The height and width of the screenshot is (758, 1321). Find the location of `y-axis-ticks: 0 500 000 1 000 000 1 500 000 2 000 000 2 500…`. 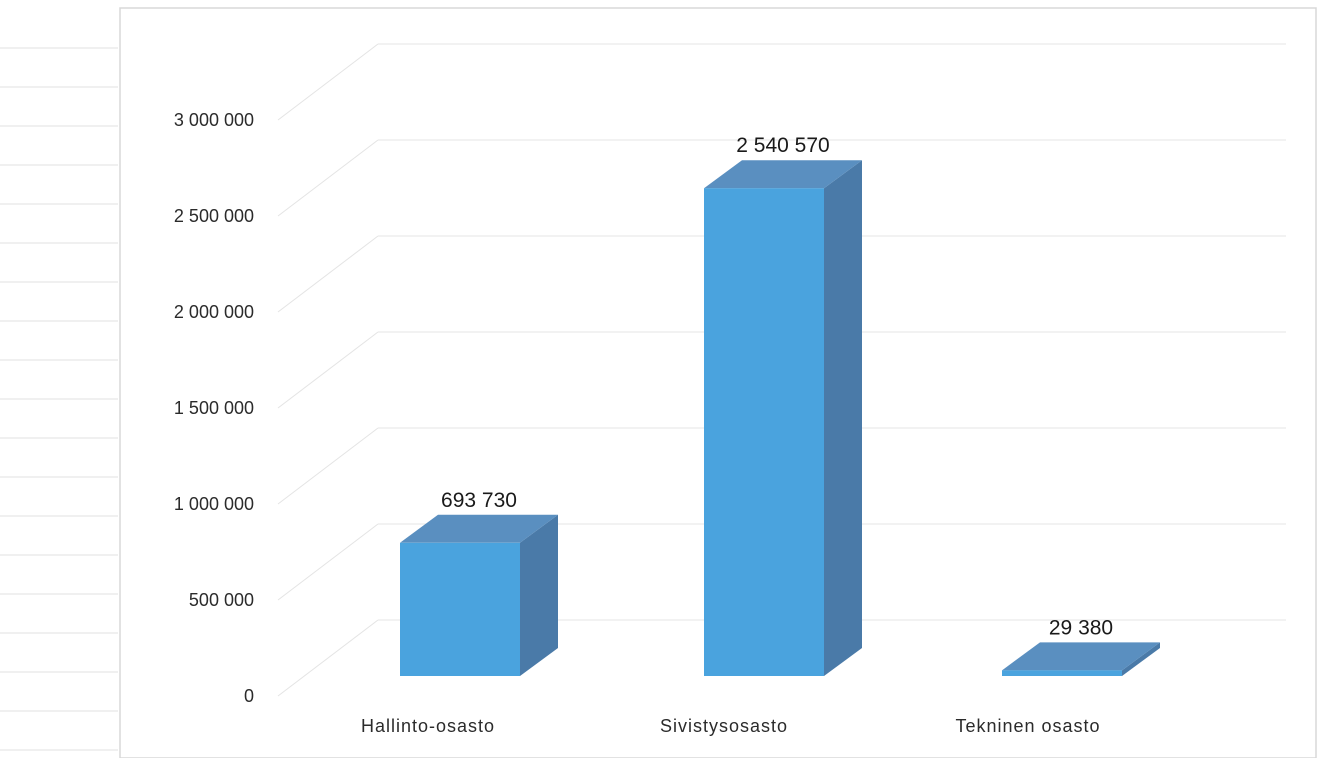

y-axis-ticks: 0 500 000 1 000 000 1 500 000 2 000 000 2 500… is located at coordinates (214, 408).